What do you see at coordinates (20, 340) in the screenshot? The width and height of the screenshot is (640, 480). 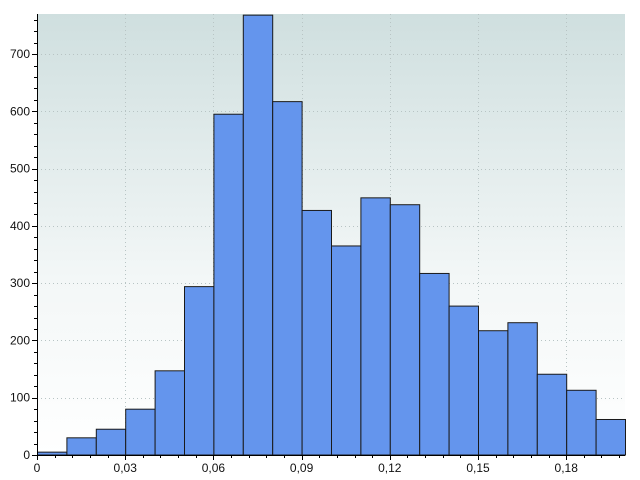 I see `y-tick-label-2: 200` at bounding box center [20, 340].